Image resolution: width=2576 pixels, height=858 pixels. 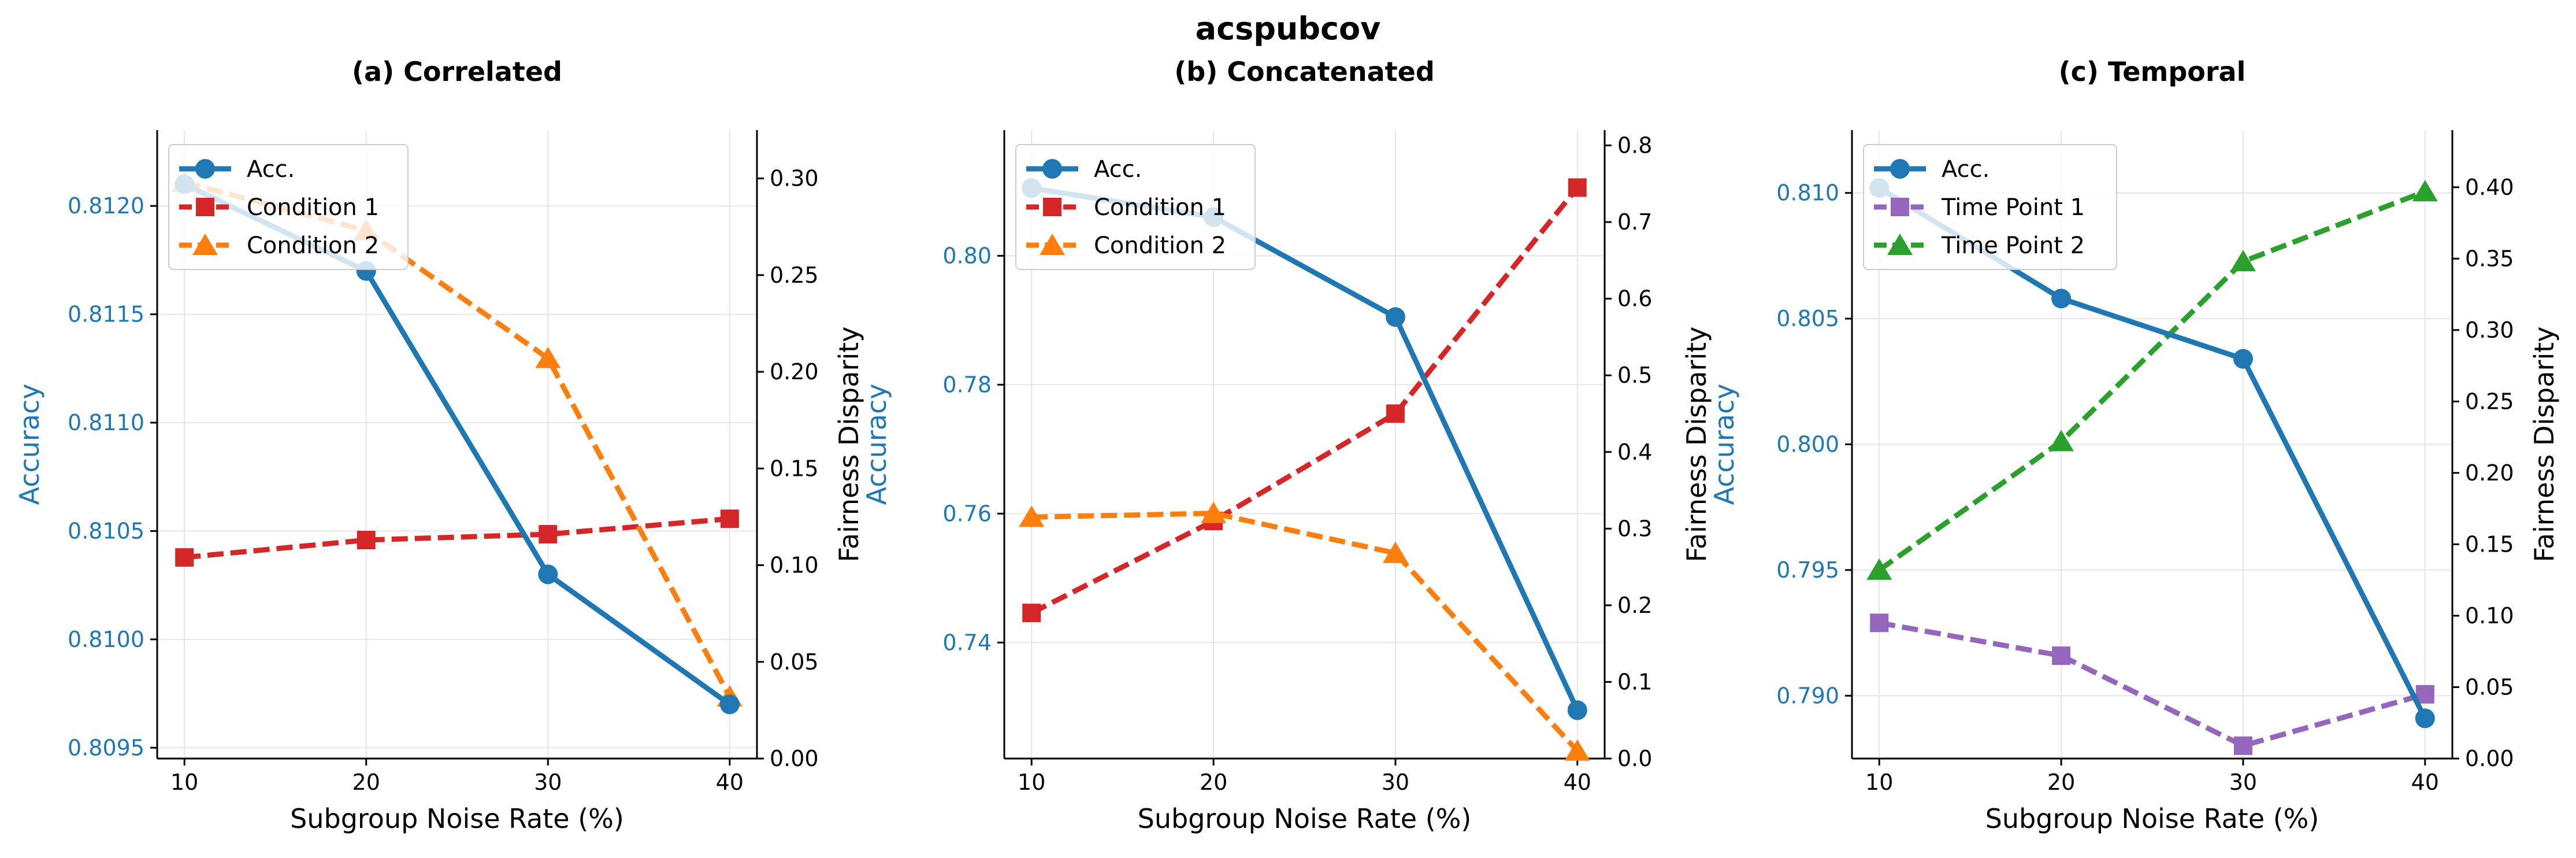 What do you see at coordinates (1635, 682) in the screenshot?
I see `y-right-tick-label: 0.1` at bounding box center [1635, 682].